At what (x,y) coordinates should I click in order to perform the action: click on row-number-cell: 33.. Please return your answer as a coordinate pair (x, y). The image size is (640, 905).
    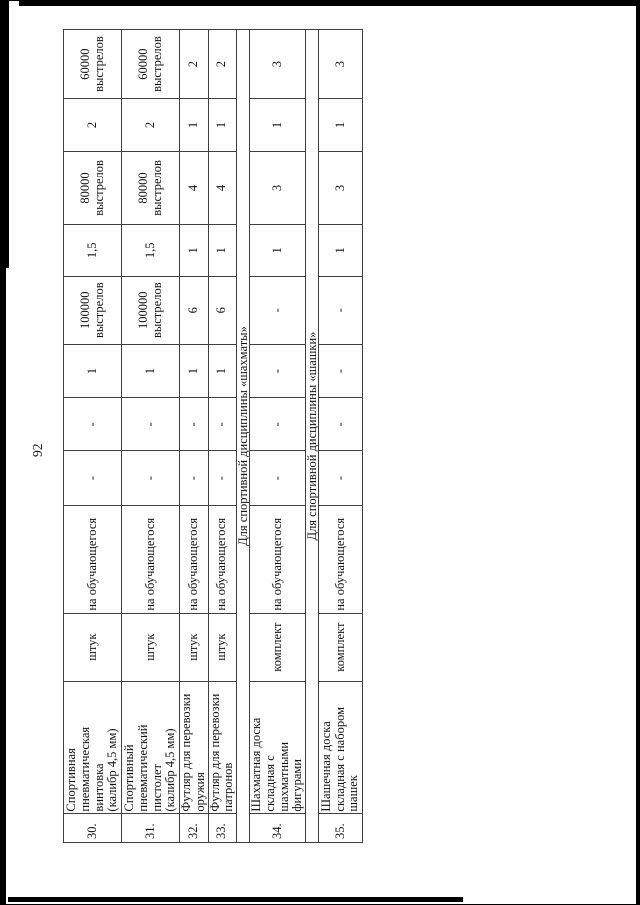
    Looking at the image, I should click on (222, 828).